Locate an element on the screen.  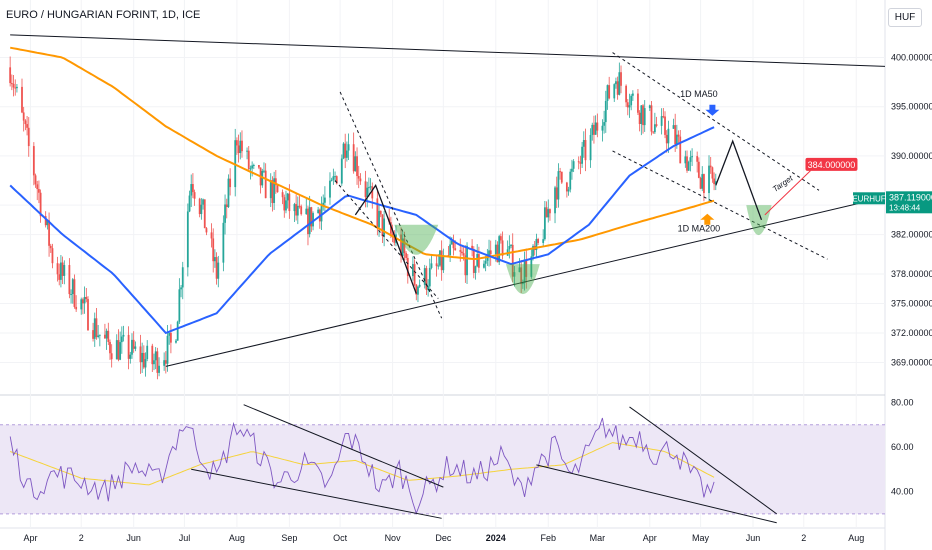
time-tick-label: Nov is located at coordinates (393, 538).